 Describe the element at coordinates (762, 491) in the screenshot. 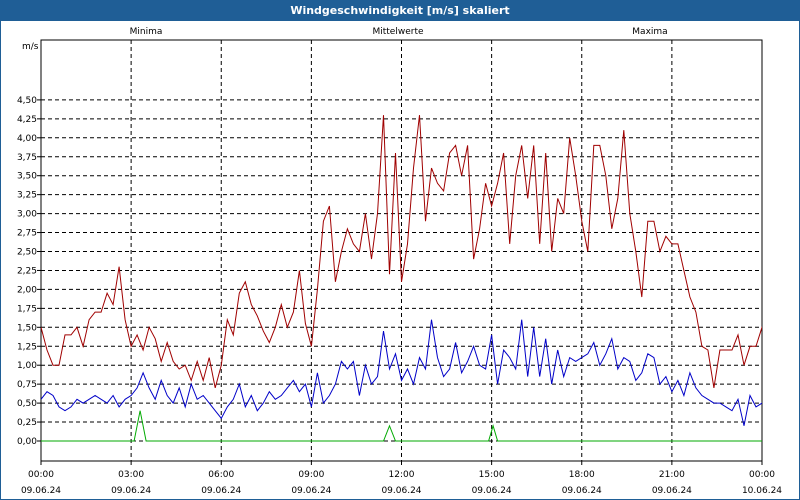

I see `x-tick-date: 10.06.24` at that location.